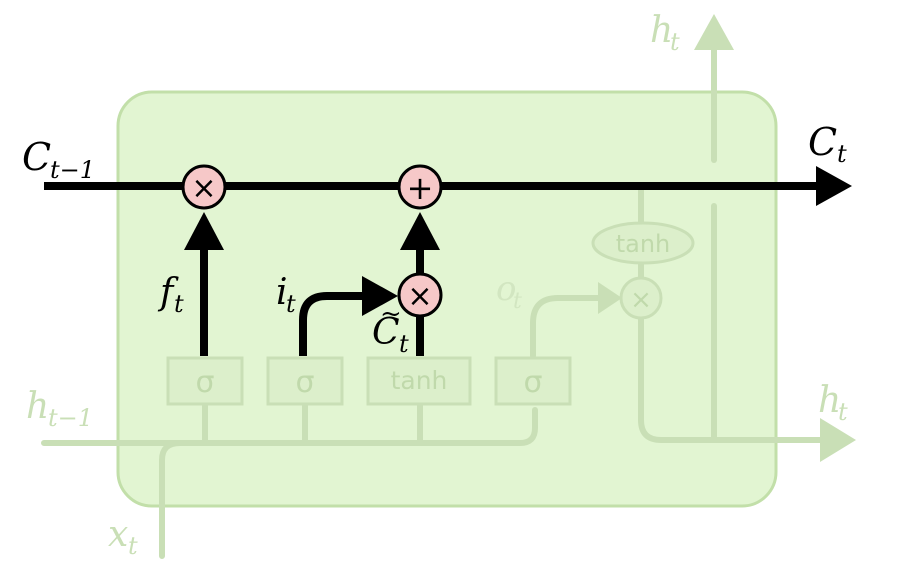 Image resolution: width=920 pixels, height=564 pixels. I want to click on op-forget-mul-label: ×, so click(203, 188).